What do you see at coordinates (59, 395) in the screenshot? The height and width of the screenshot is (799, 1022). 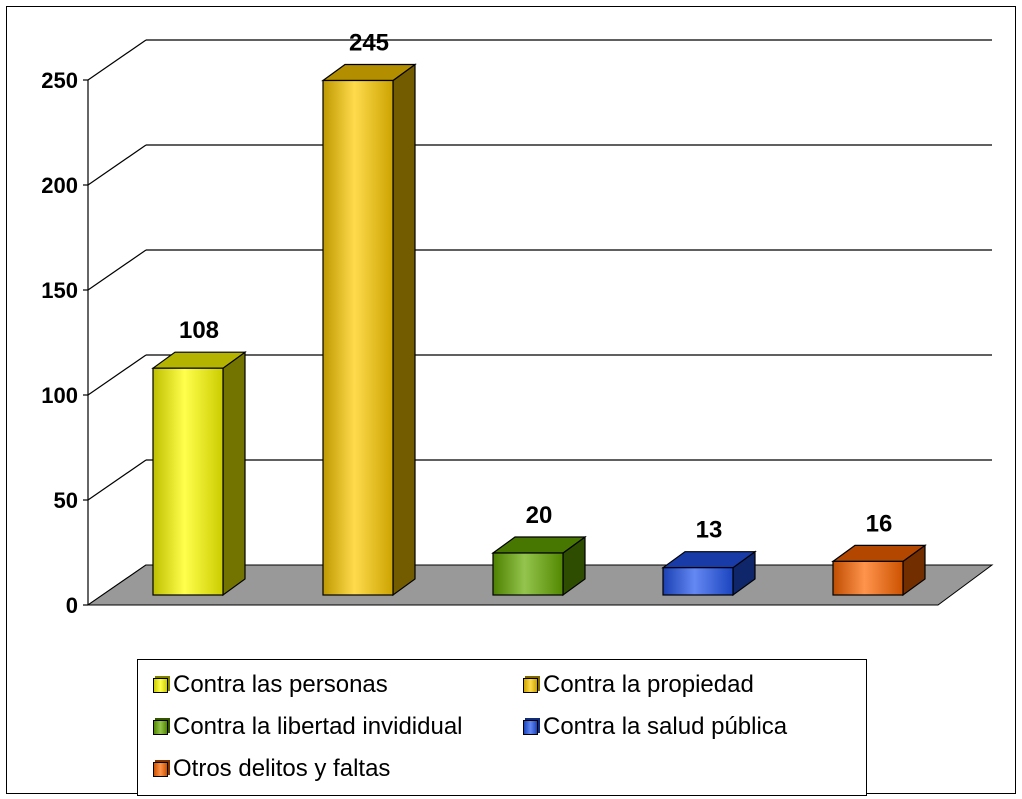 I see `y-tick-label: 100` at bounding box center [59, 395].